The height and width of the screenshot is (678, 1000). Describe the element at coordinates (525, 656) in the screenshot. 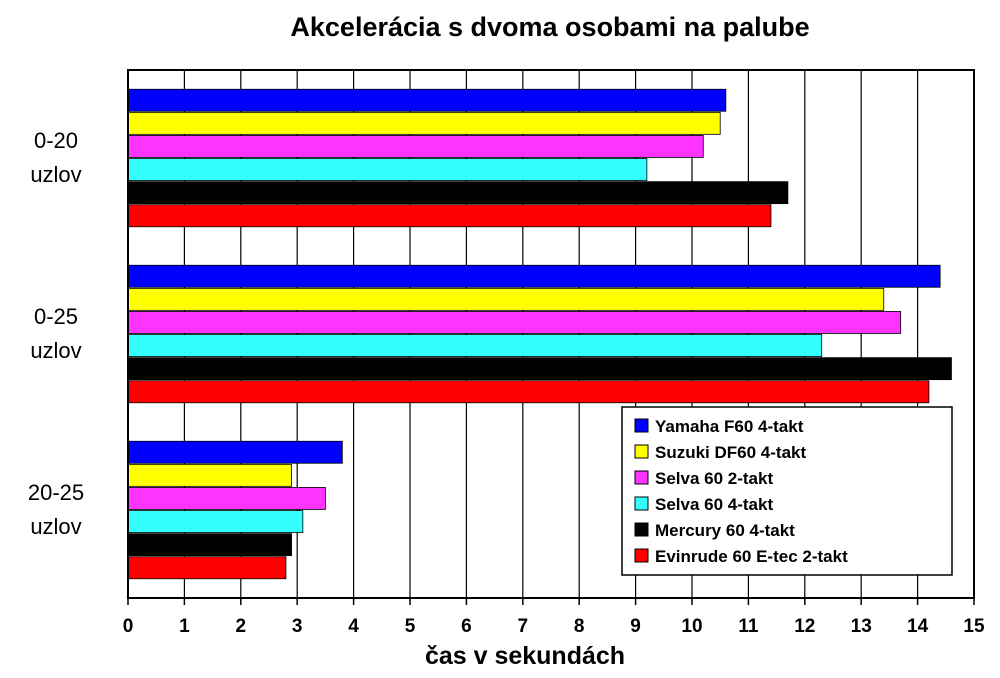

I see `x-axis-label: čas v sekundách` at that location.